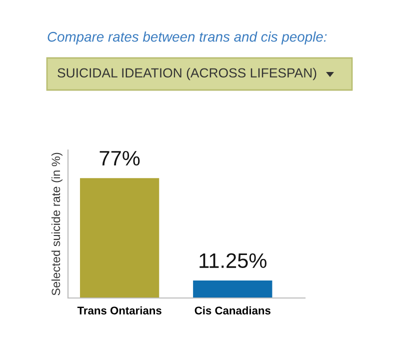  What do you see at coordinates (187, 38) in the screenshot?
I see `chart-title: Compare rates between trans and cis people:` at bounding box center [187, 38].